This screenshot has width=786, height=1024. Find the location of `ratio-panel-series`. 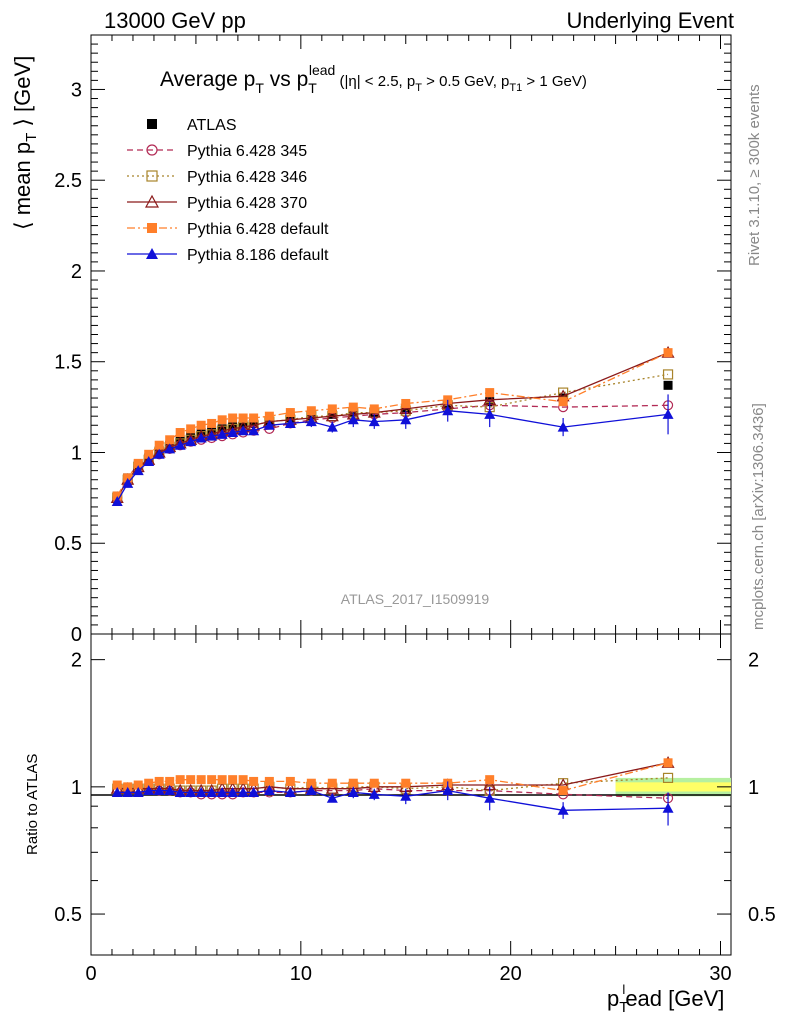

ratio-panel-series is located at coordinates (392, 791).